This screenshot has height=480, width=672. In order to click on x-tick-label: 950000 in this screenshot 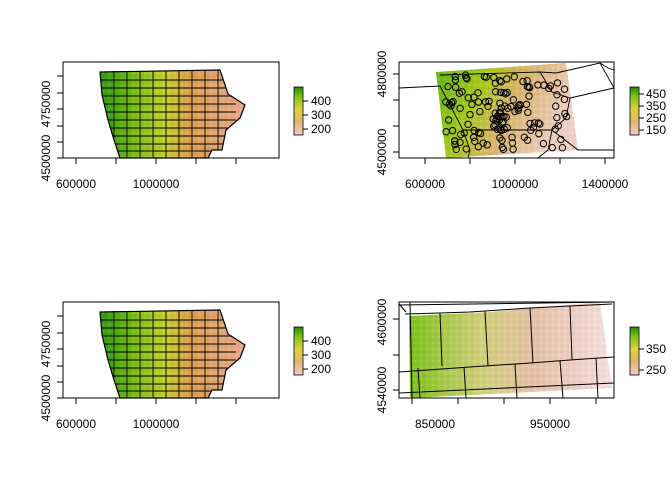, I will do `click(550, 424)`.